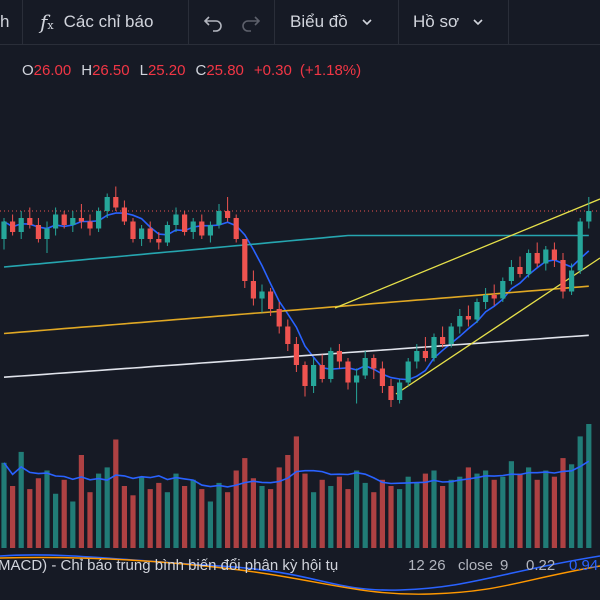  I want to click on macd-lines, so click(300, 574).